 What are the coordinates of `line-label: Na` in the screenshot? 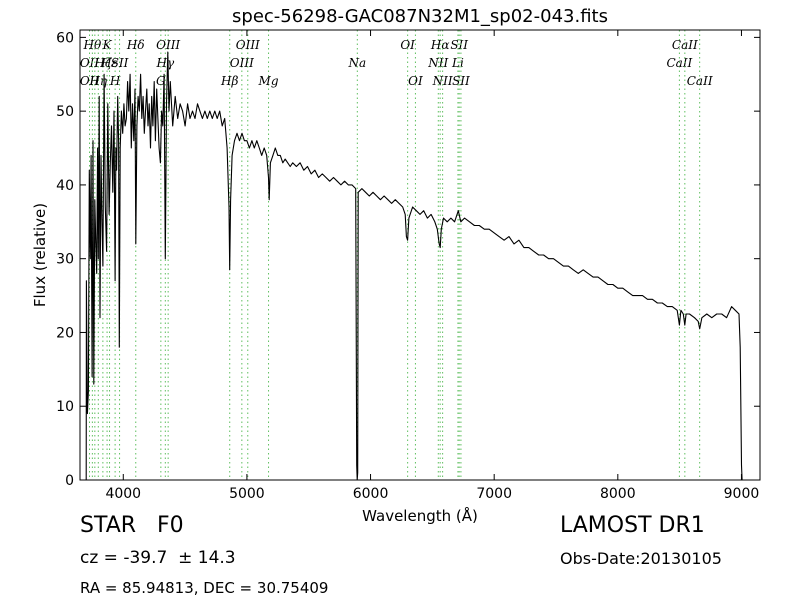 It's located at (356, 63).